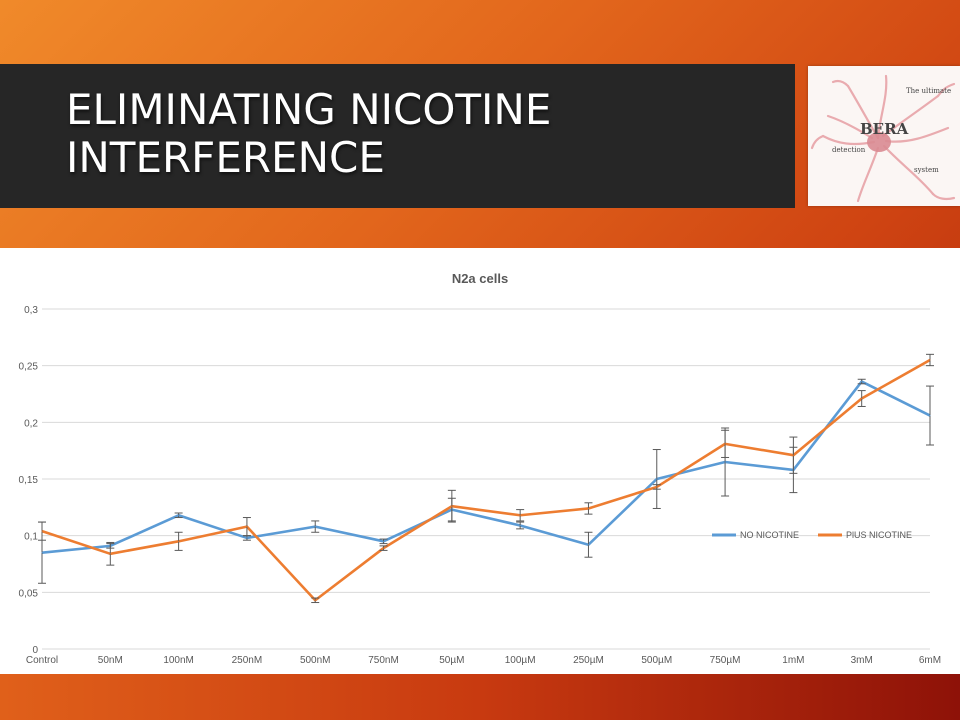 The image size is (960, 720). I want to click on bera-logo: BERA The ultimate detection system, so click(884, 136).